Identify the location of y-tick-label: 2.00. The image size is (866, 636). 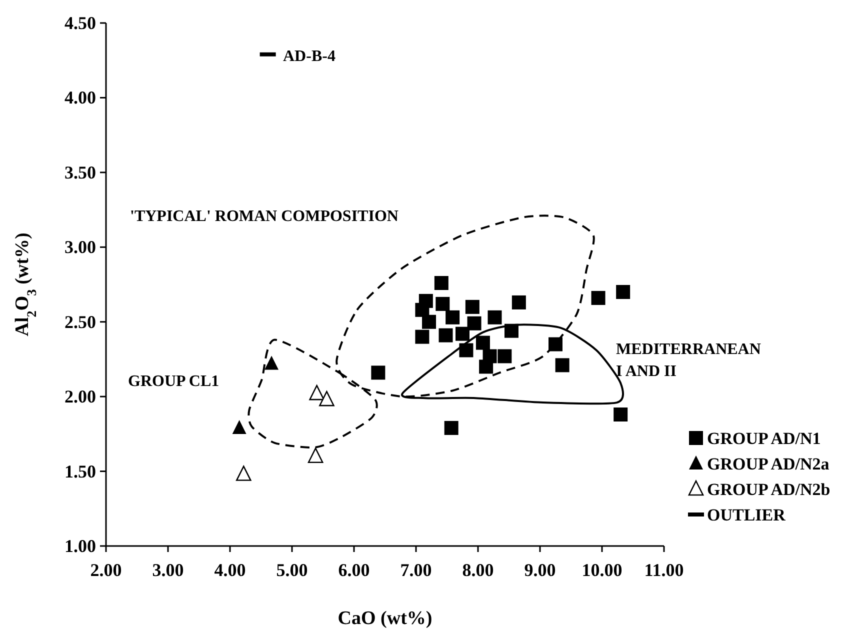
(80, 396).